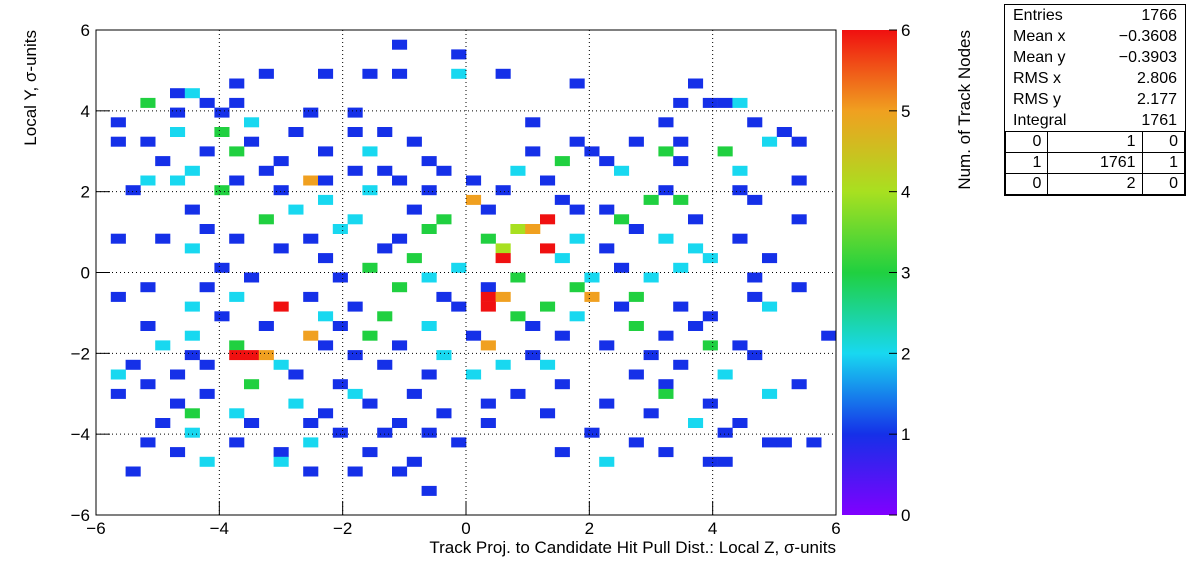  What do you see at coordinates (1095, 184) in the screenshot?
I see `stats-cell: 2` at bounding box center [1095, 184].